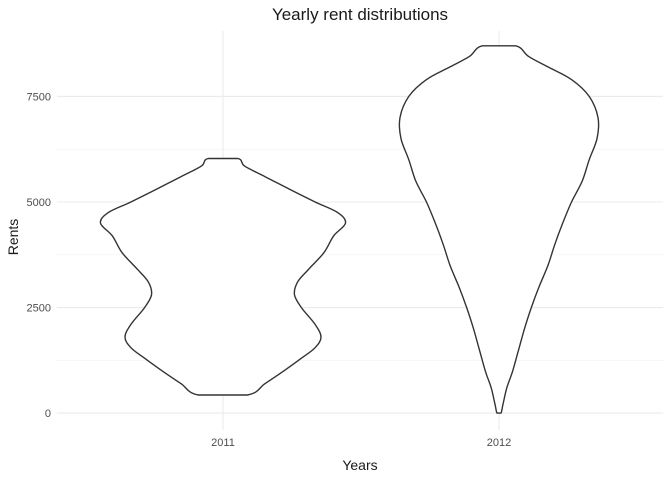 The height and width of the screenshot is (480, 672). I want to click on x-axis-title: Years, so click(359, 465).